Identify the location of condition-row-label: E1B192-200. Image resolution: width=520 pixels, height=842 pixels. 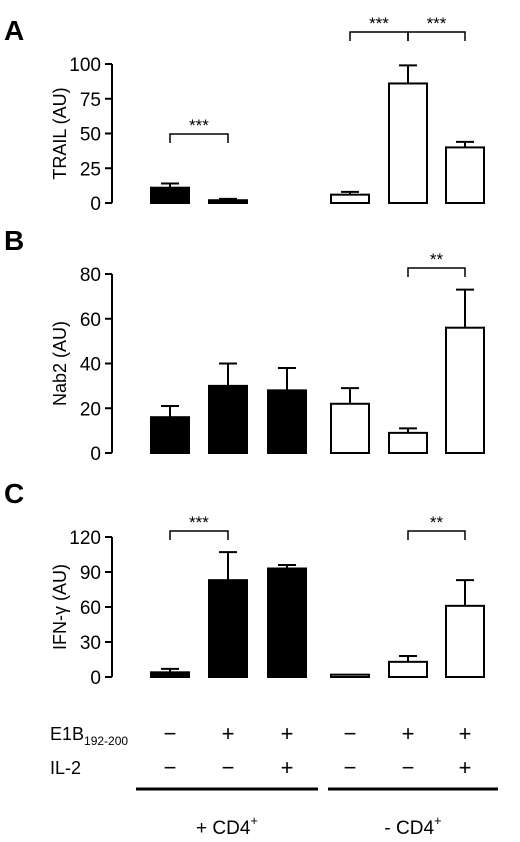
(89, 736).